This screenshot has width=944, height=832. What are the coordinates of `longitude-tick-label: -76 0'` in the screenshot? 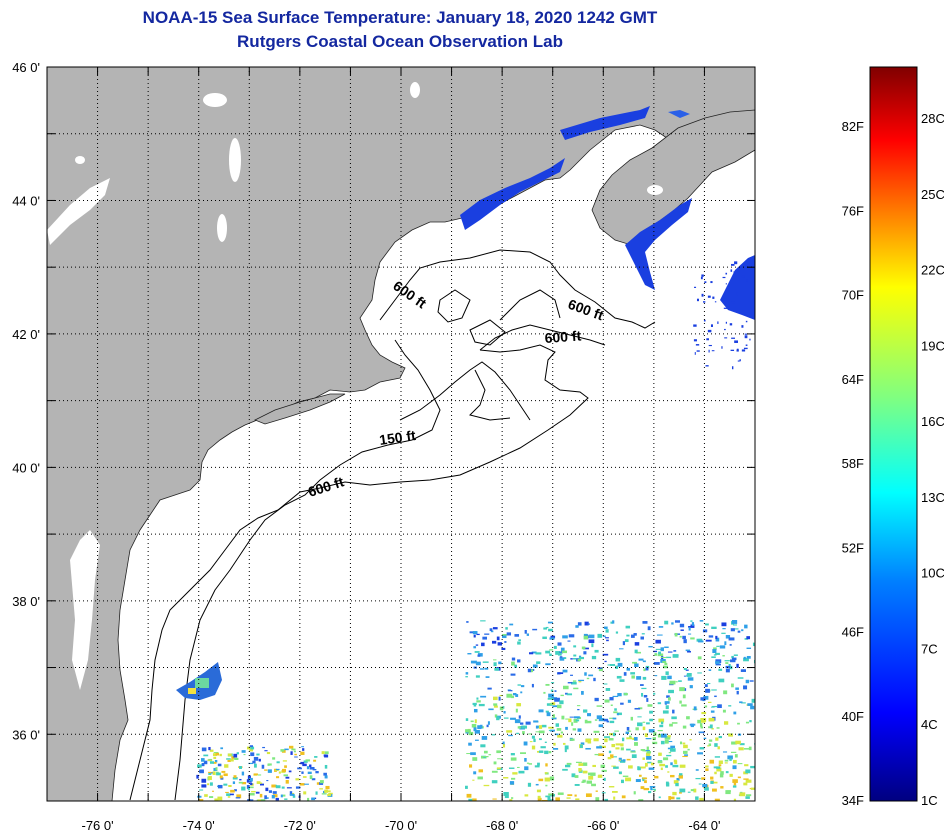 It's located at (98, 825).